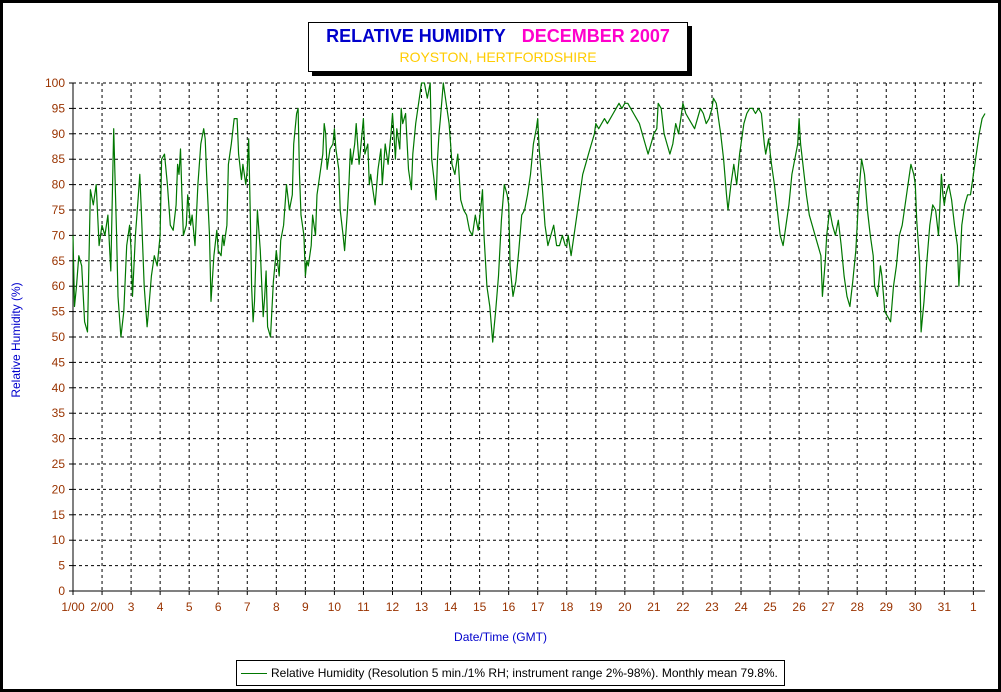 Image resolution: width=1001 pixels, height=692 pixels. Describe the element at coordinates (102, 607) in the screenshot. I see `x-tick-label: 2/00` at that location.